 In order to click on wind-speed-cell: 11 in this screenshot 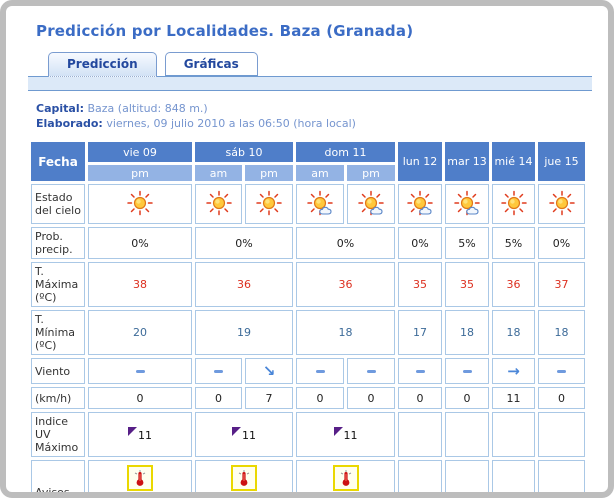, I will do `click(513, 398)`.